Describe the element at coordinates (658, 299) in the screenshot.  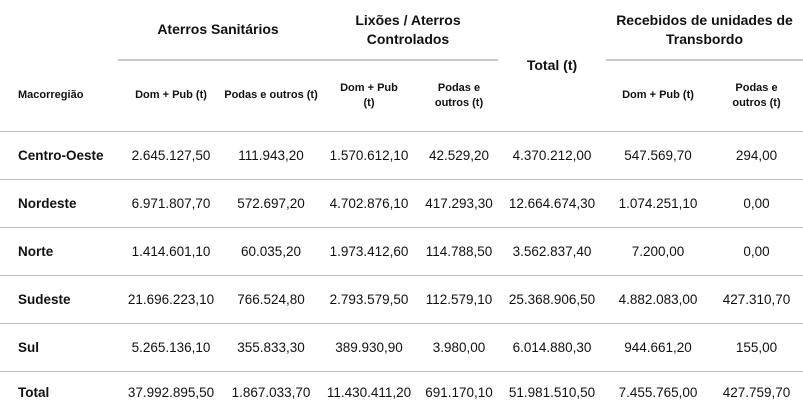
I see `cell-transbordo-dom-pub: 4.882.083,00` at that location.